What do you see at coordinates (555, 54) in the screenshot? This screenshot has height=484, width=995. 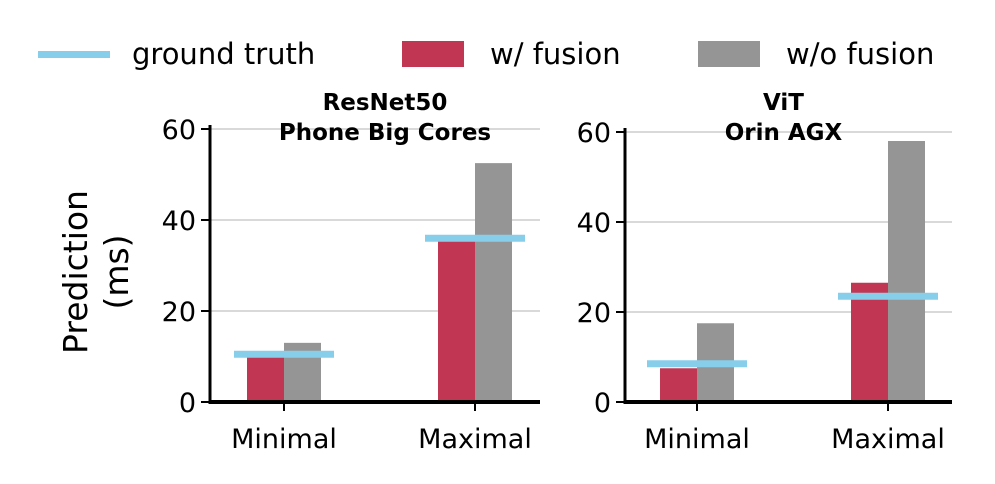 I see `legend-with-fusion-label: w/ fusion` at bounding box center [555, 54].